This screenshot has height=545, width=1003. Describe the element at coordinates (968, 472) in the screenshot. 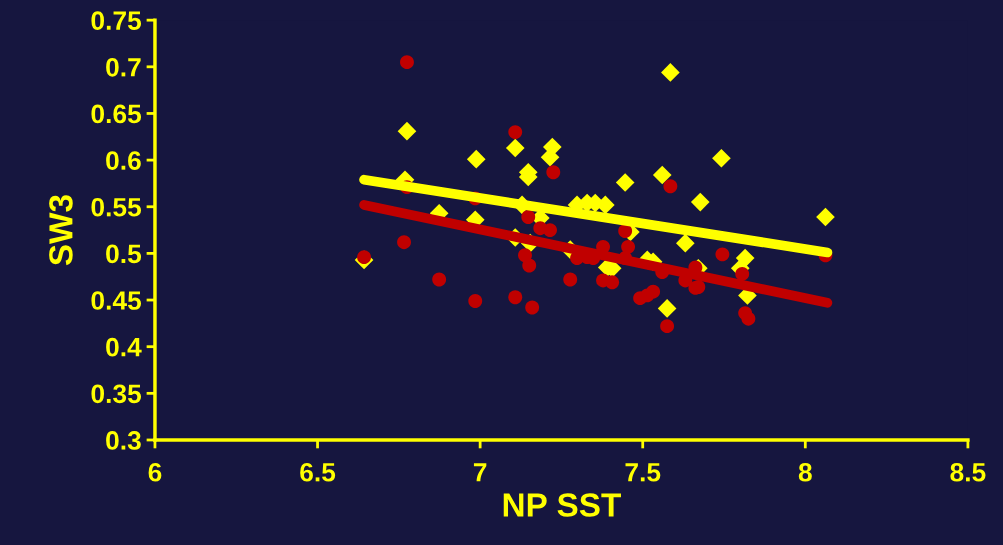

I see `x-tick-label: 8.5` at that location.